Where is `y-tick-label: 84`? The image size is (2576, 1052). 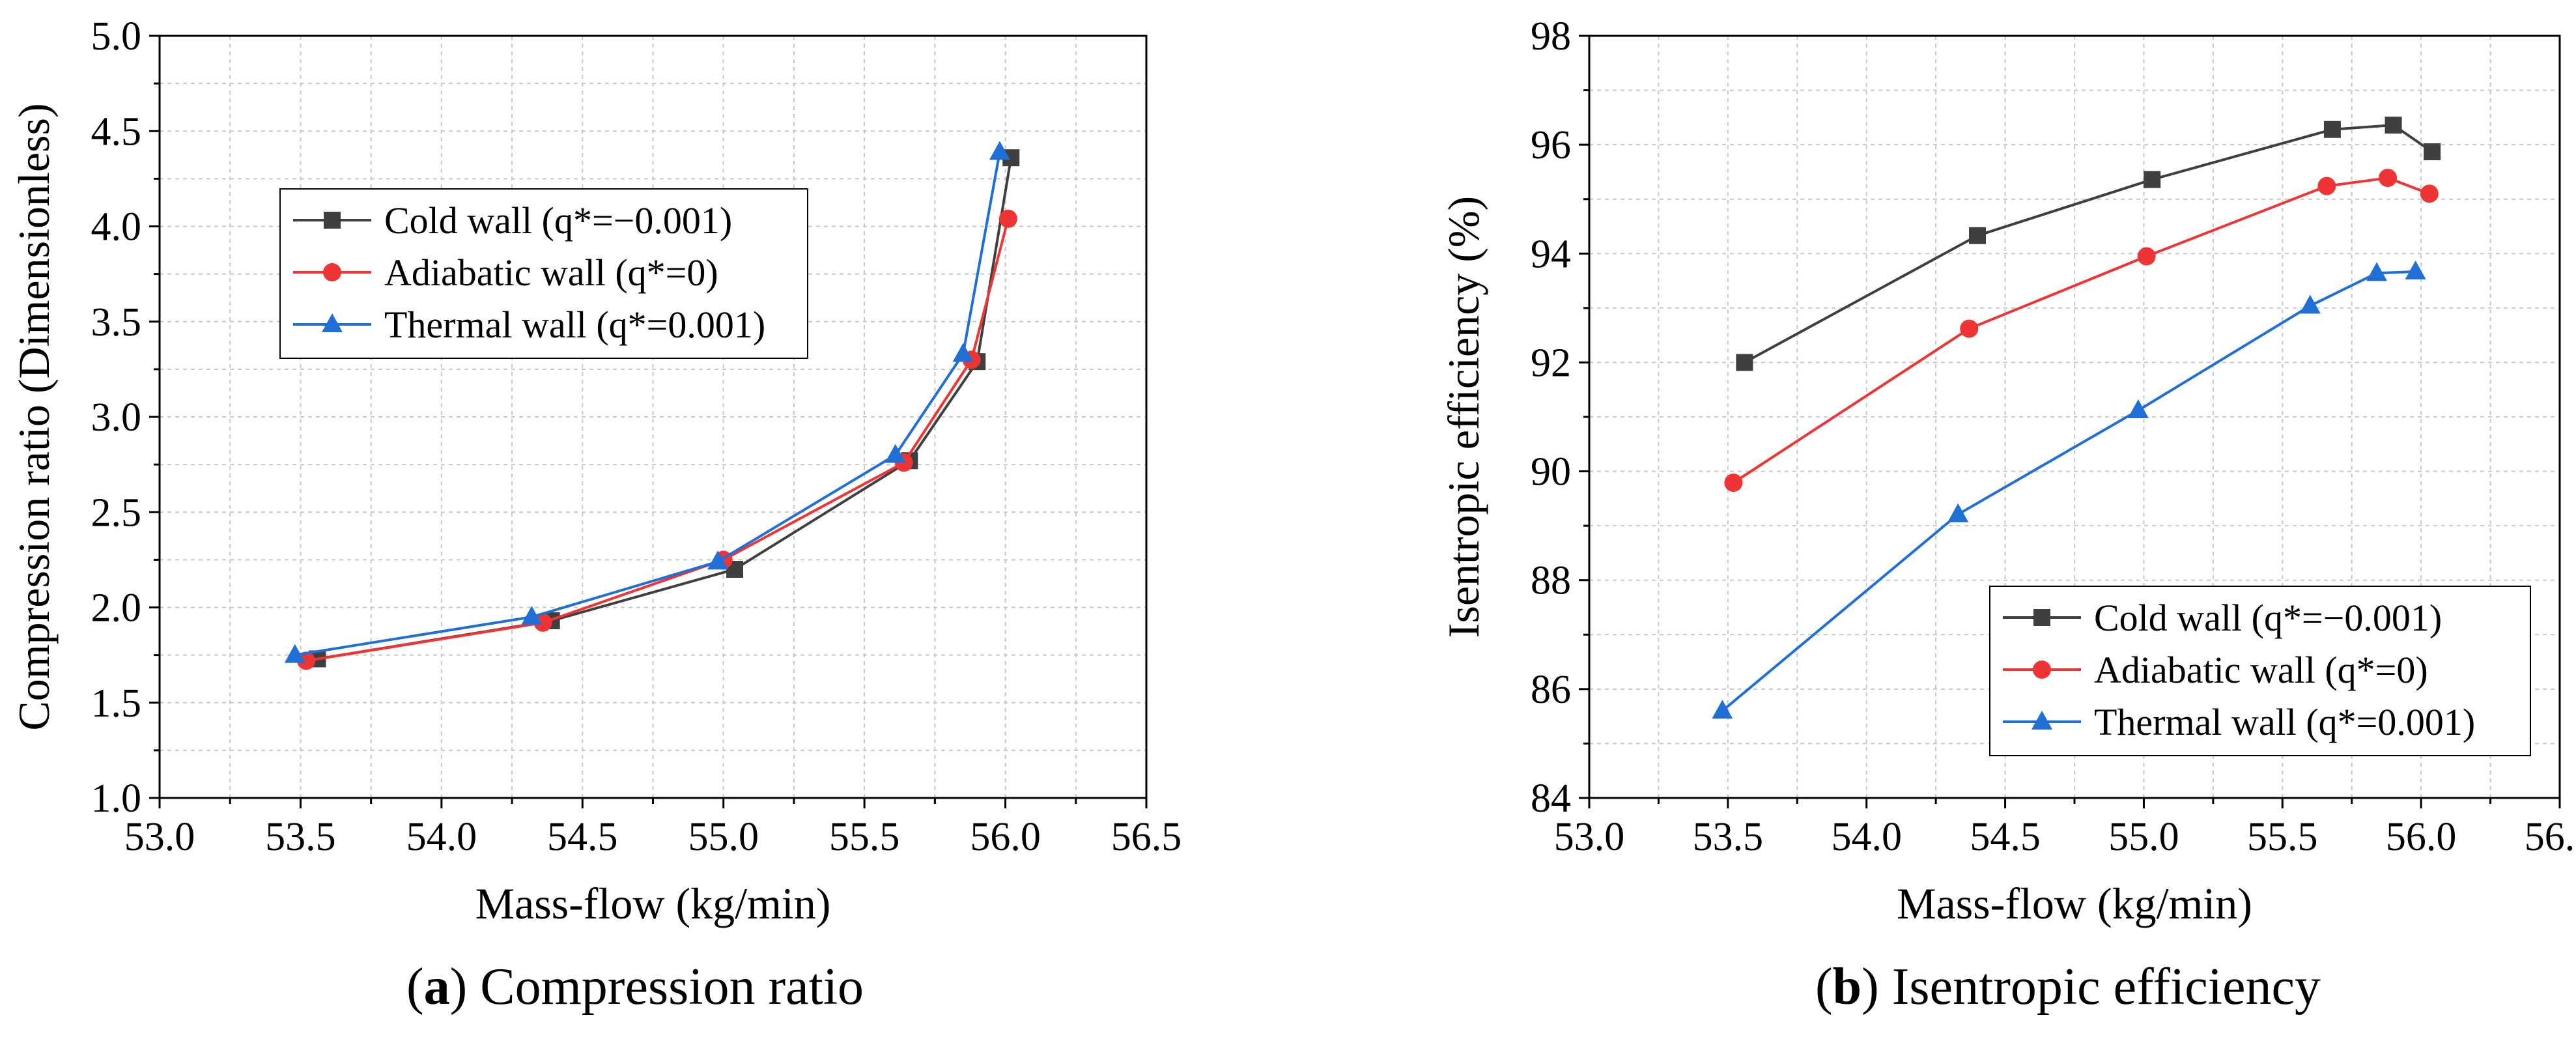
y-tick-label: 84 is located at coordinates (1551, 798).